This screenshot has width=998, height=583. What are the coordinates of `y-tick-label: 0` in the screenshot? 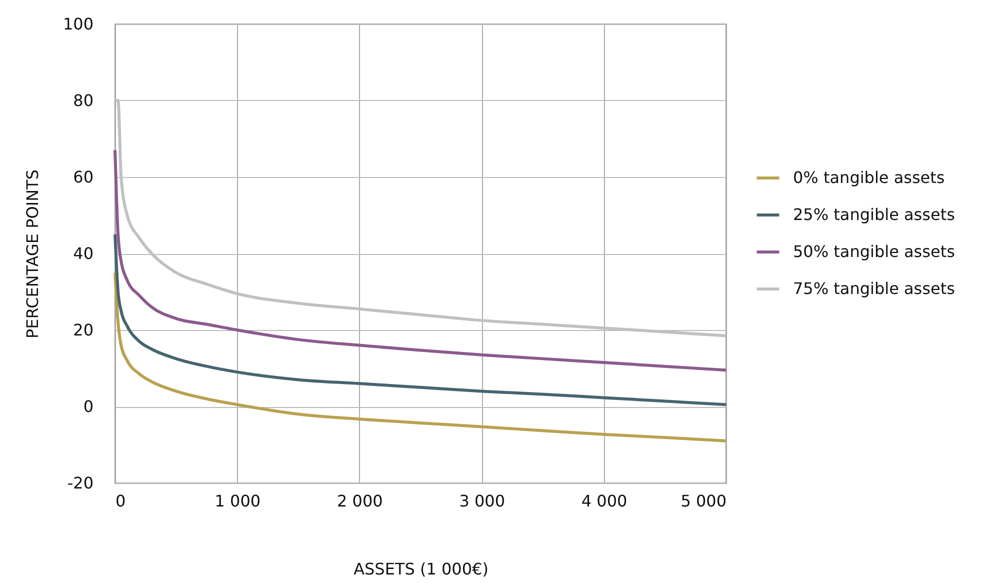 It's located at (88, 406).